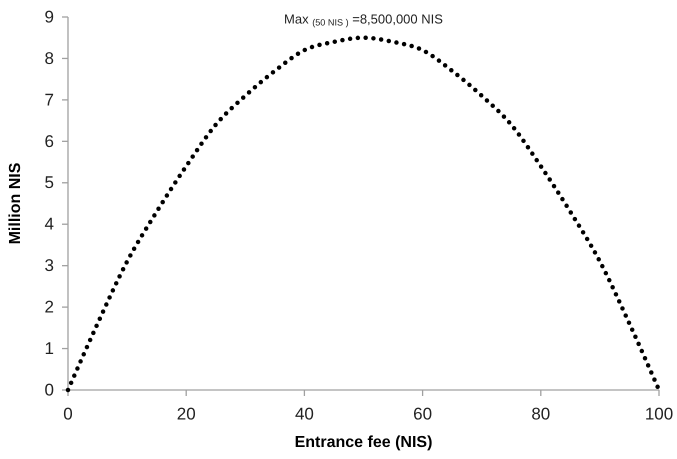 The height and width of the screenshot is (459, 677). I want to click on y-tick-label: 4, so click(49, 224).